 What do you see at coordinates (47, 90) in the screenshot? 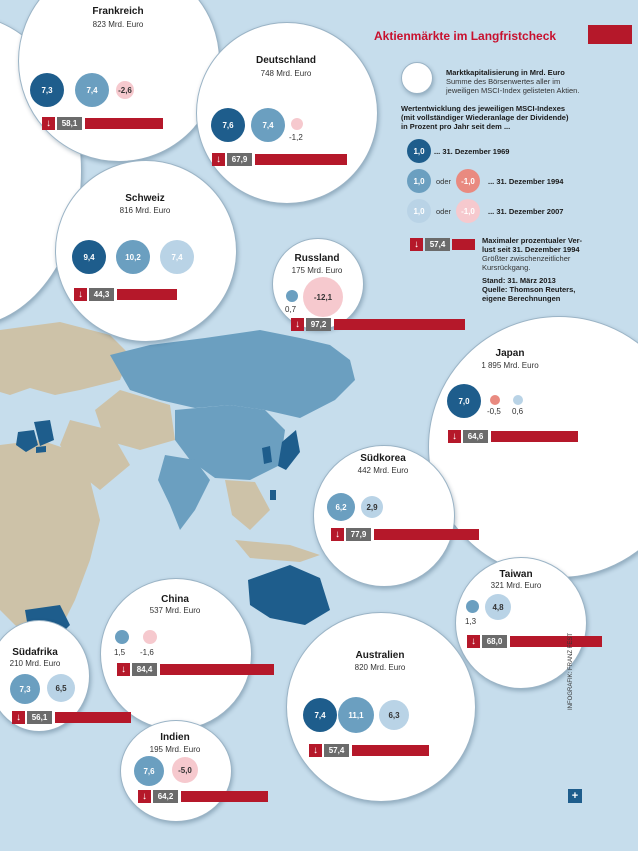
I see `frankreich-perf-1969: 7,3` at bounding box center [47, 90].